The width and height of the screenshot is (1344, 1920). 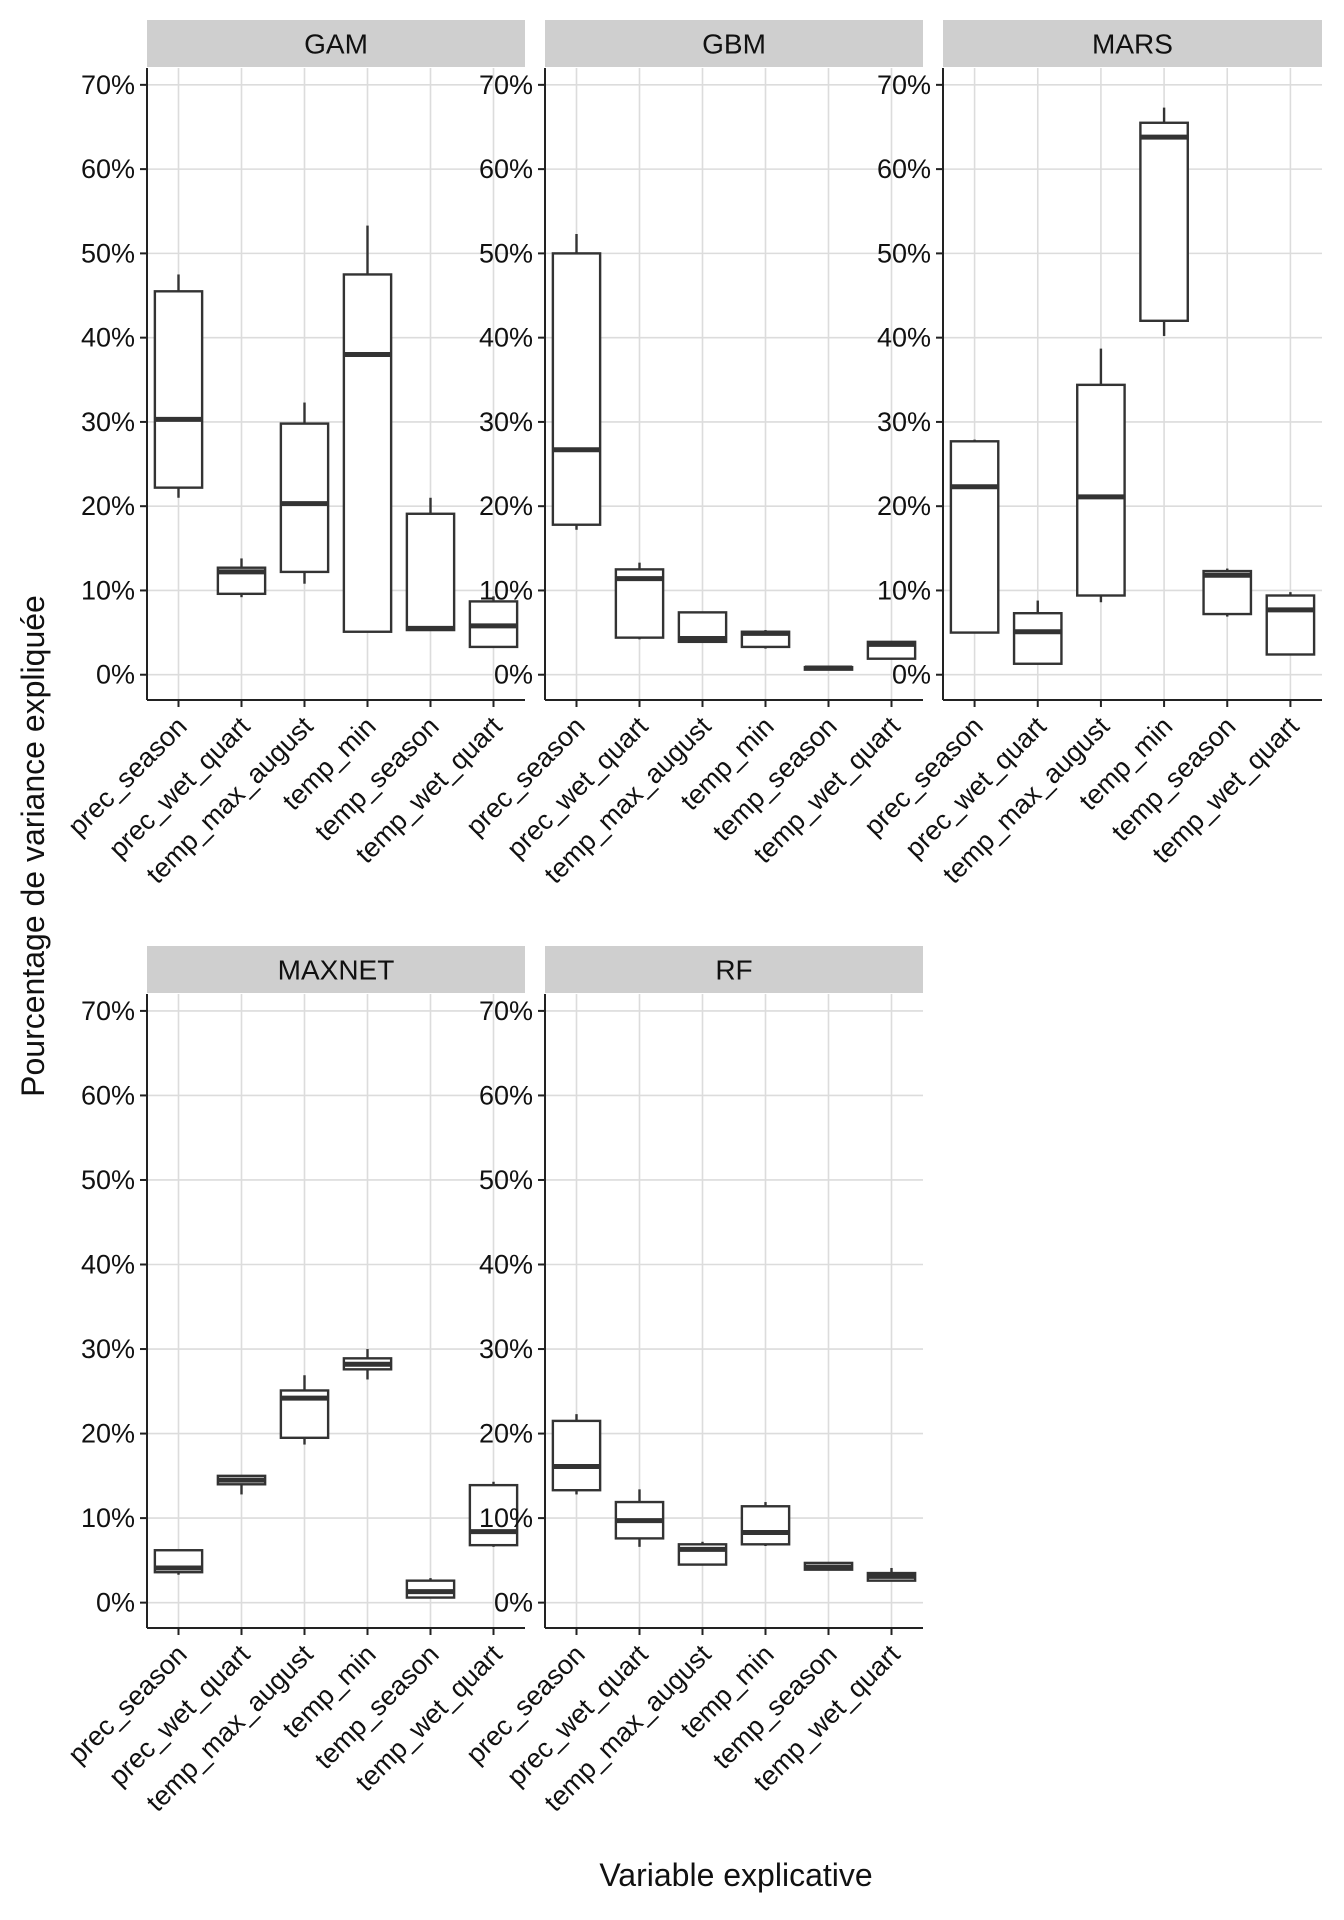 I want to click on y-axis-title: Pourcentage de variance expliquée, so click(x=33, y=846).